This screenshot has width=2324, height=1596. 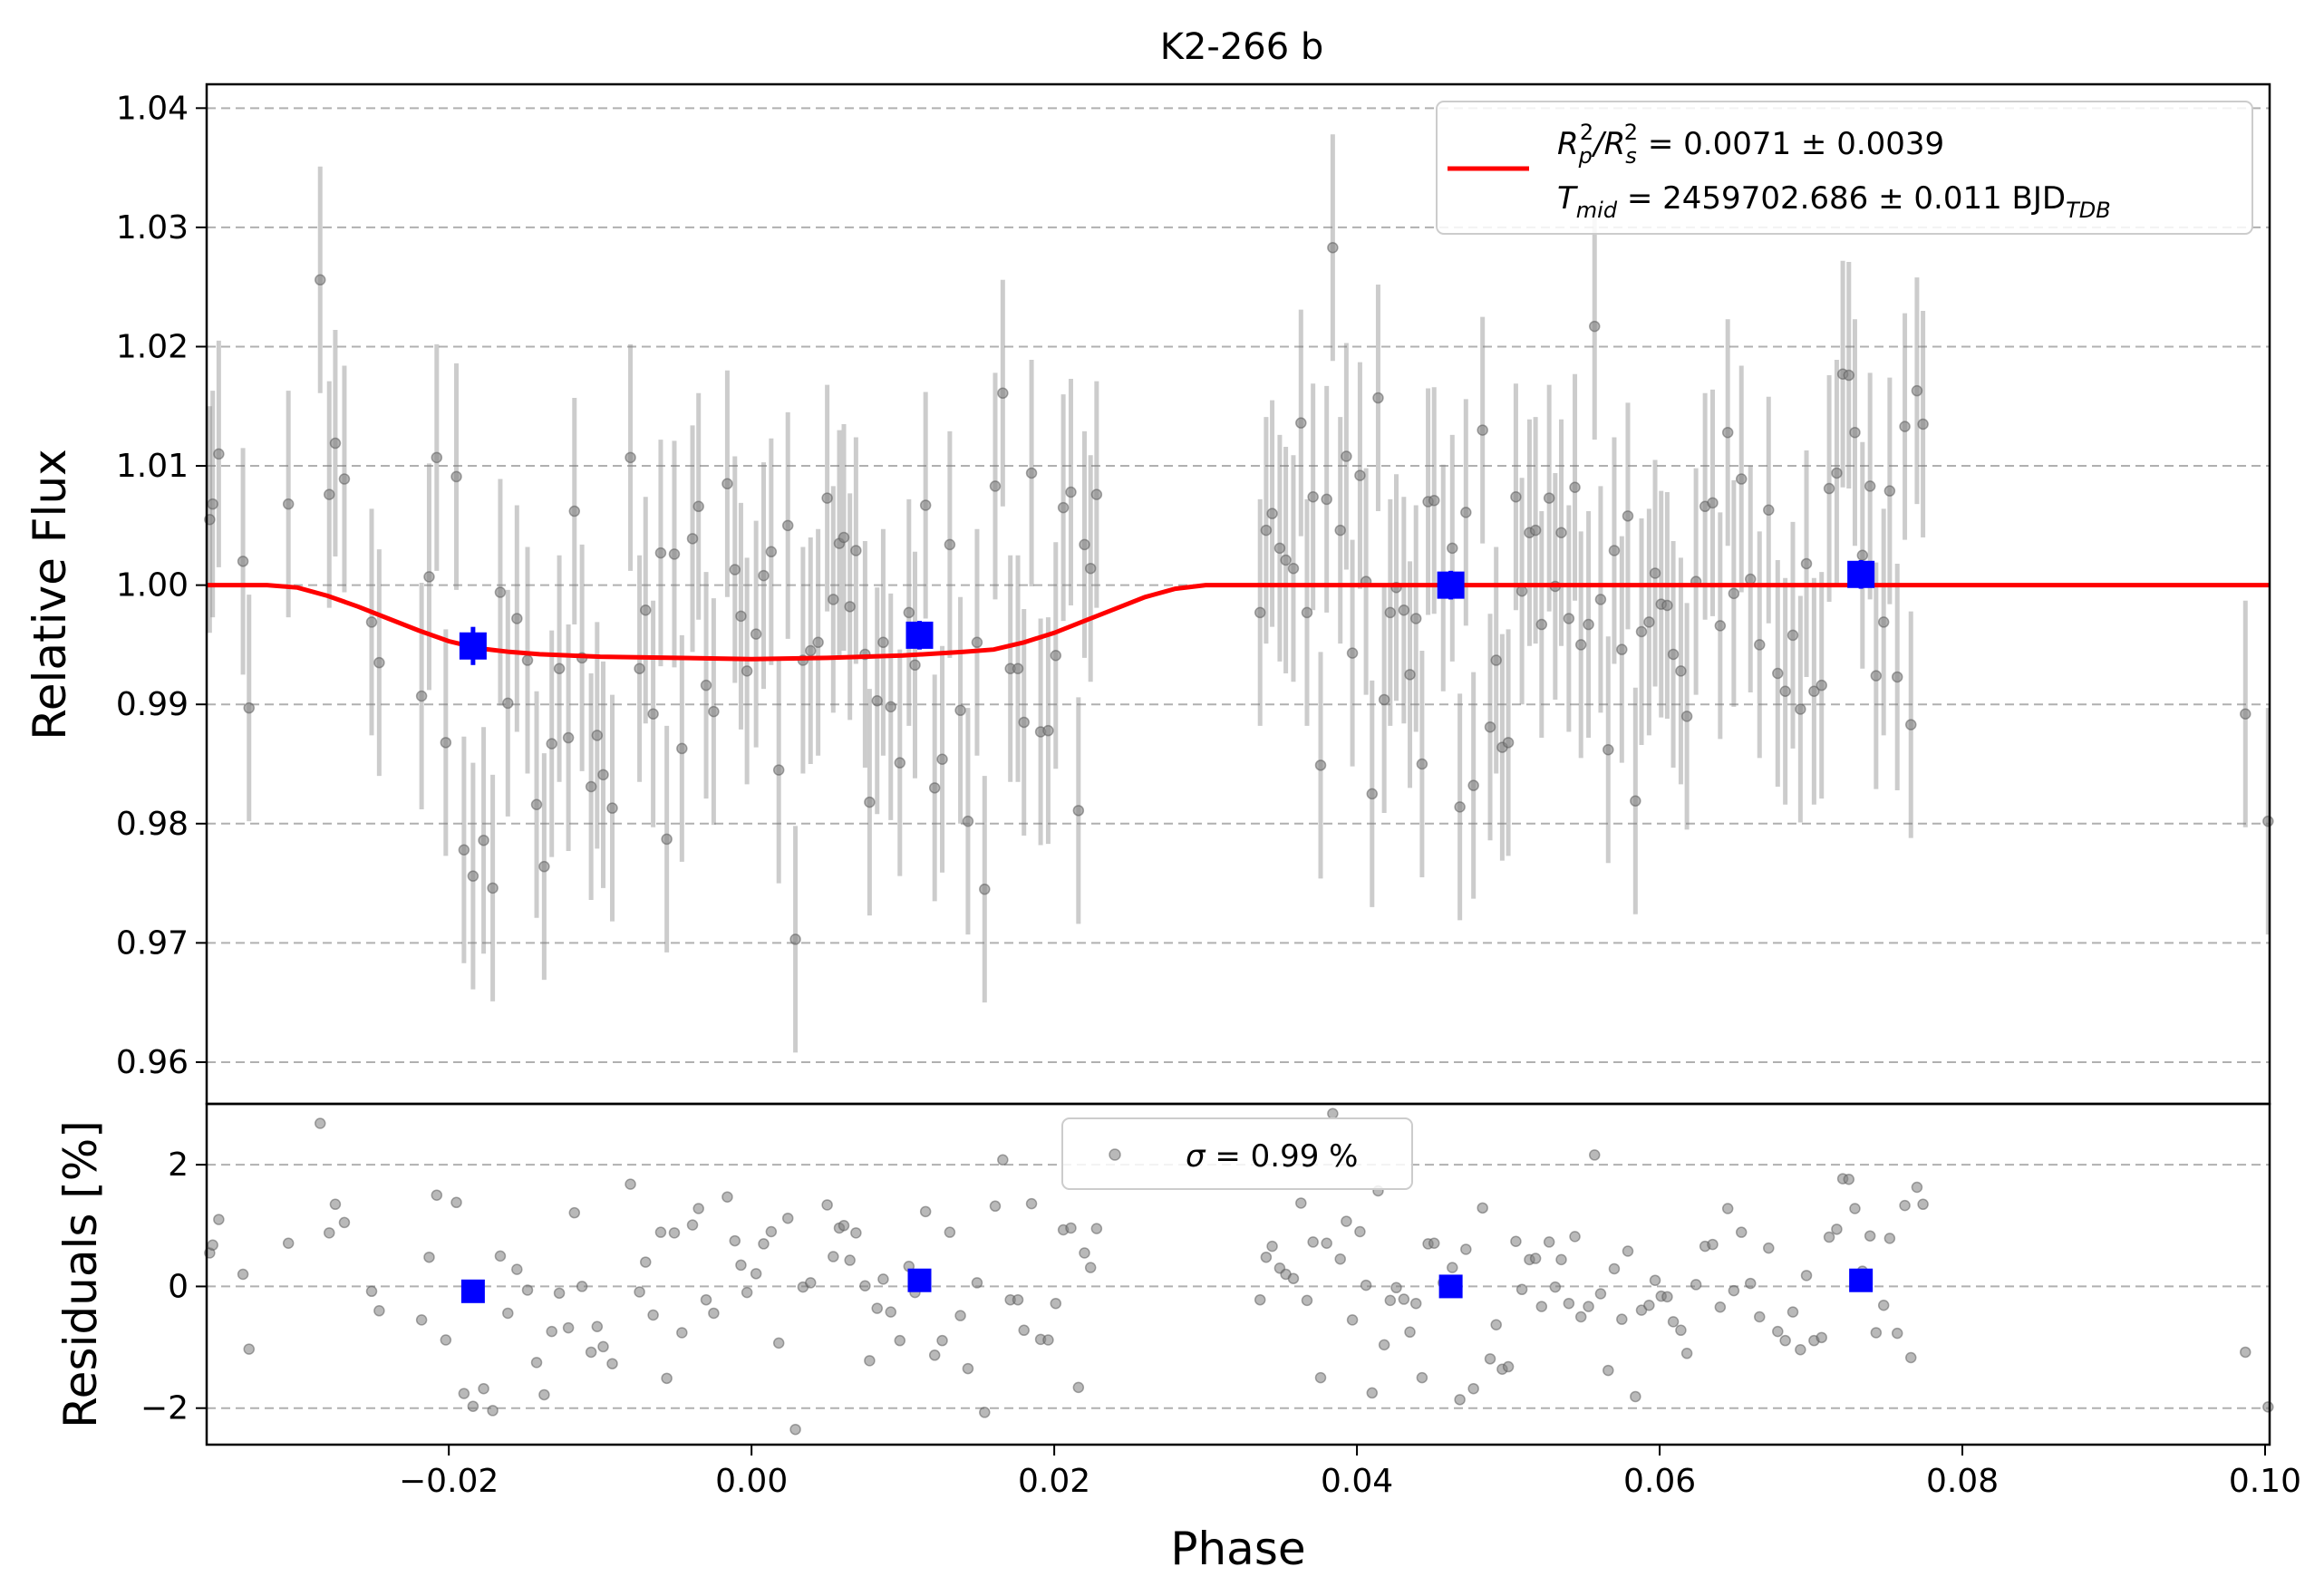 I want to click on residuals-legend-box, so click(x=1237, y=1153).